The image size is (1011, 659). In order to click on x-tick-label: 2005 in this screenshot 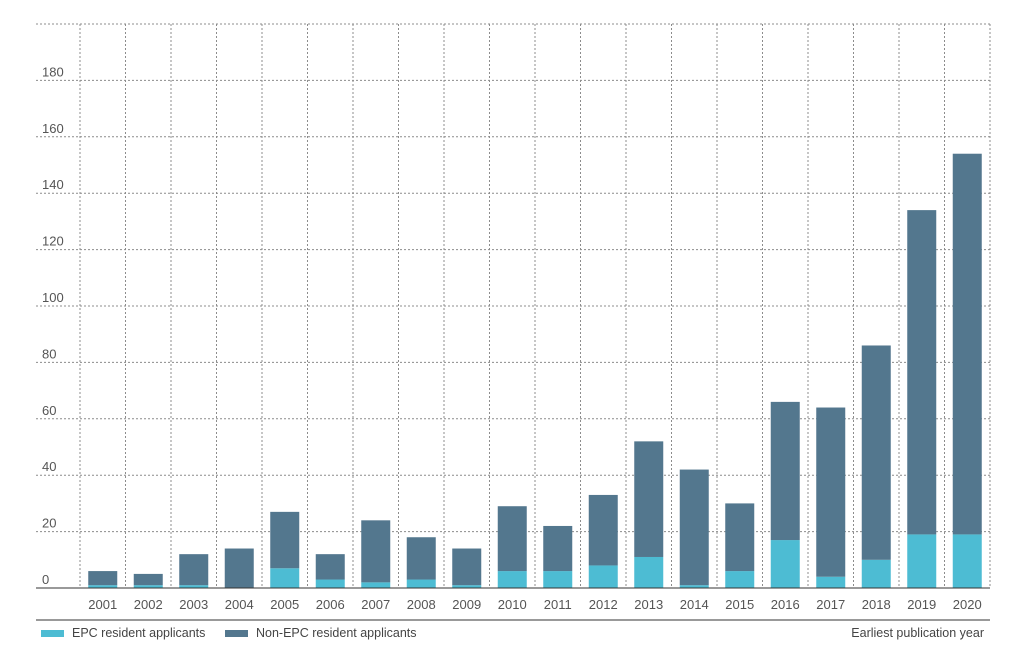, I will do `click(284, 604)`.